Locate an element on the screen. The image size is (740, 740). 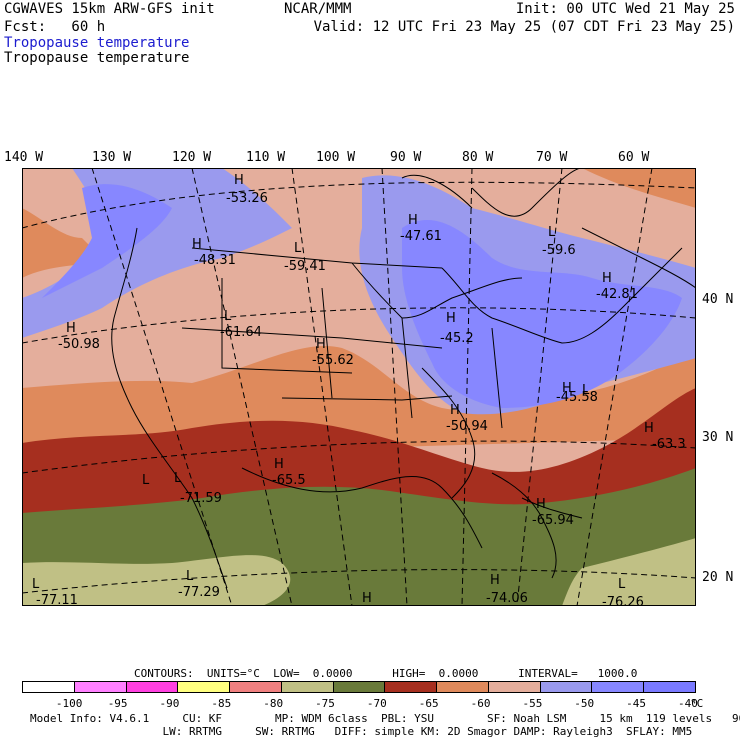
forecast-hour: Fcst: 60 h is located at coordinates (55, 27).